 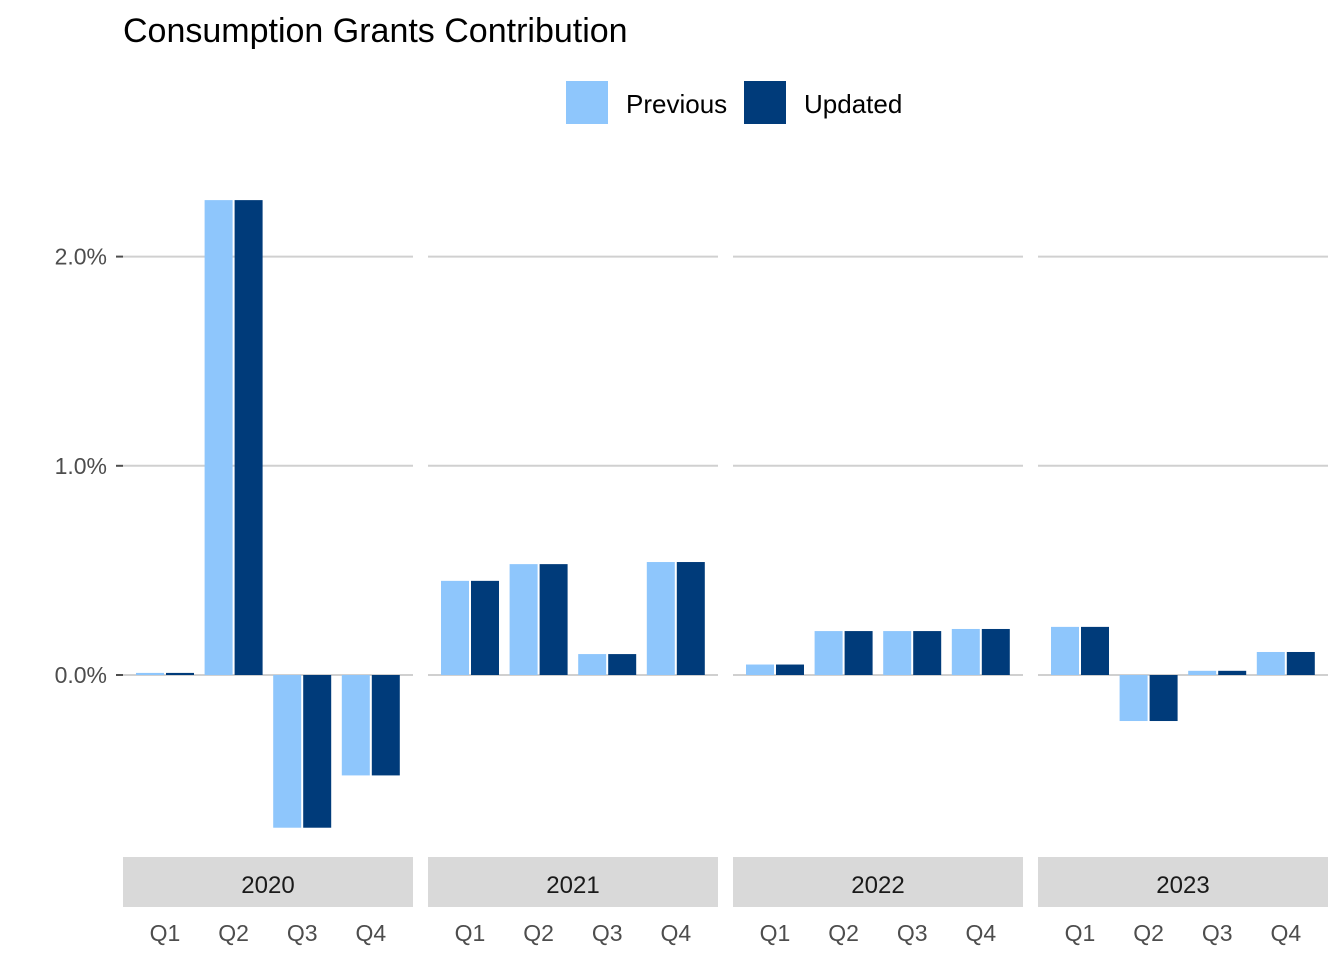 I want to click on bar-2021-q1-updated, so click(x=485, y=627).